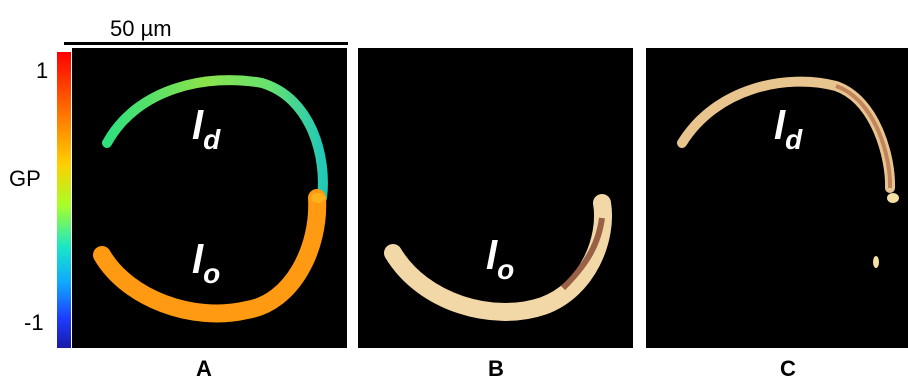 The image size is (908, 386). What do you see at coordinates (788, 172) in the screenshot?
I see `panel-c-ring` at bounding box center [788, 172].